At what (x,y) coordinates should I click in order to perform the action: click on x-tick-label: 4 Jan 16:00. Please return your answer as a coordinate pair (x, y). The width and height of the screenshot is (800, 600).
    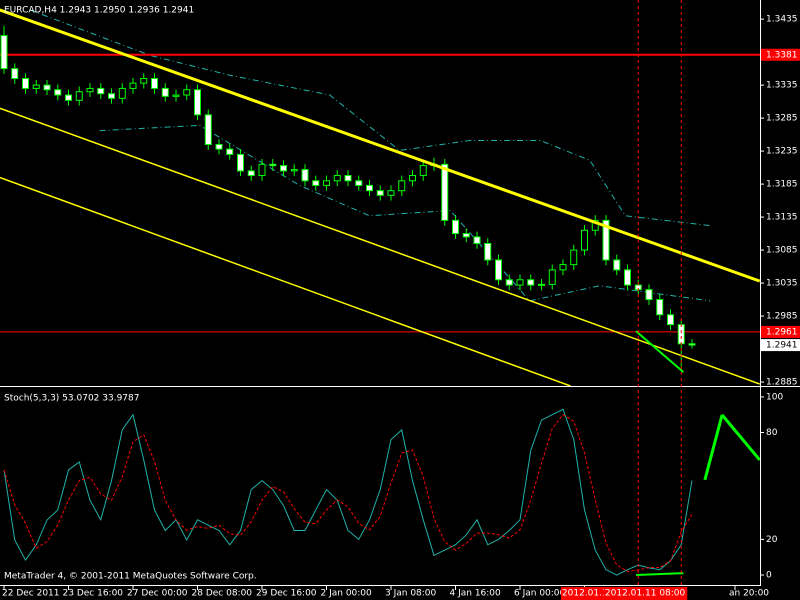
    Looking at the image, I should click on (476, 594).